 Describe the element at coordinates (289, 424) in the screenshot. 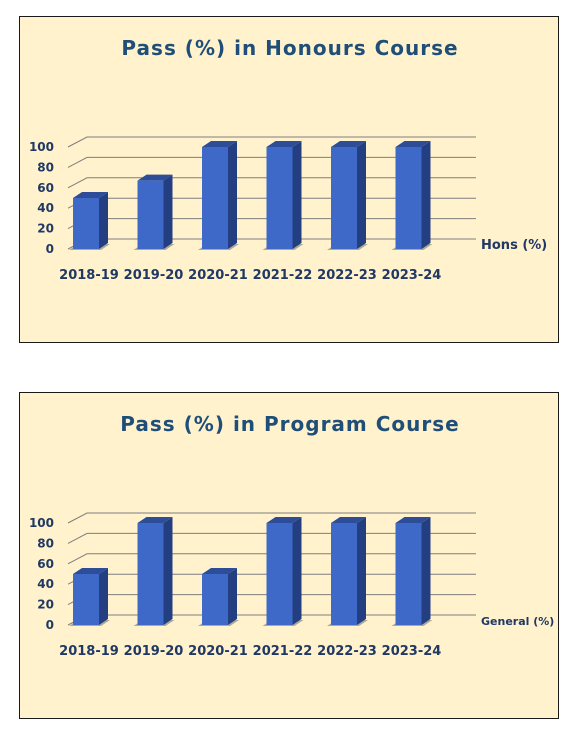

I see `chart-title: Pass (%) in Program Course` at that location.